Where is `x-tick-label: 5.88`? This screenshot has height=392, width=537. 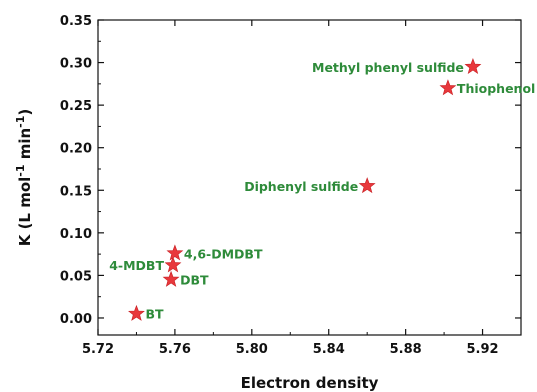 x-tick-label: 5.88 is located at coordinates (406, 349).